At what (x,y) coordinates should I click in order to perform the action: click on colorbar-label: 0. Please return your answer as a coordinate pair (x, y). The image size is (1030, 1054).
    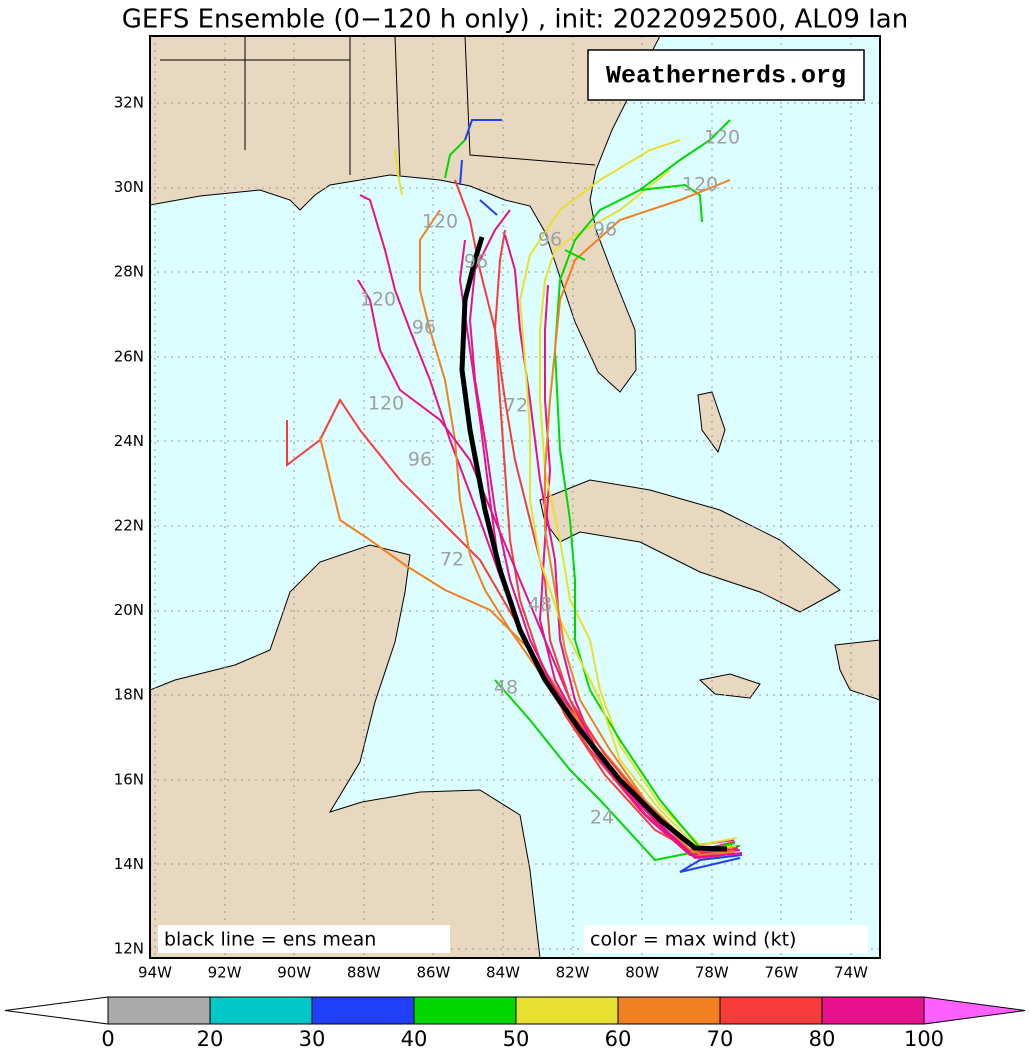
    Looking at the image, I should click on (107, 1039).